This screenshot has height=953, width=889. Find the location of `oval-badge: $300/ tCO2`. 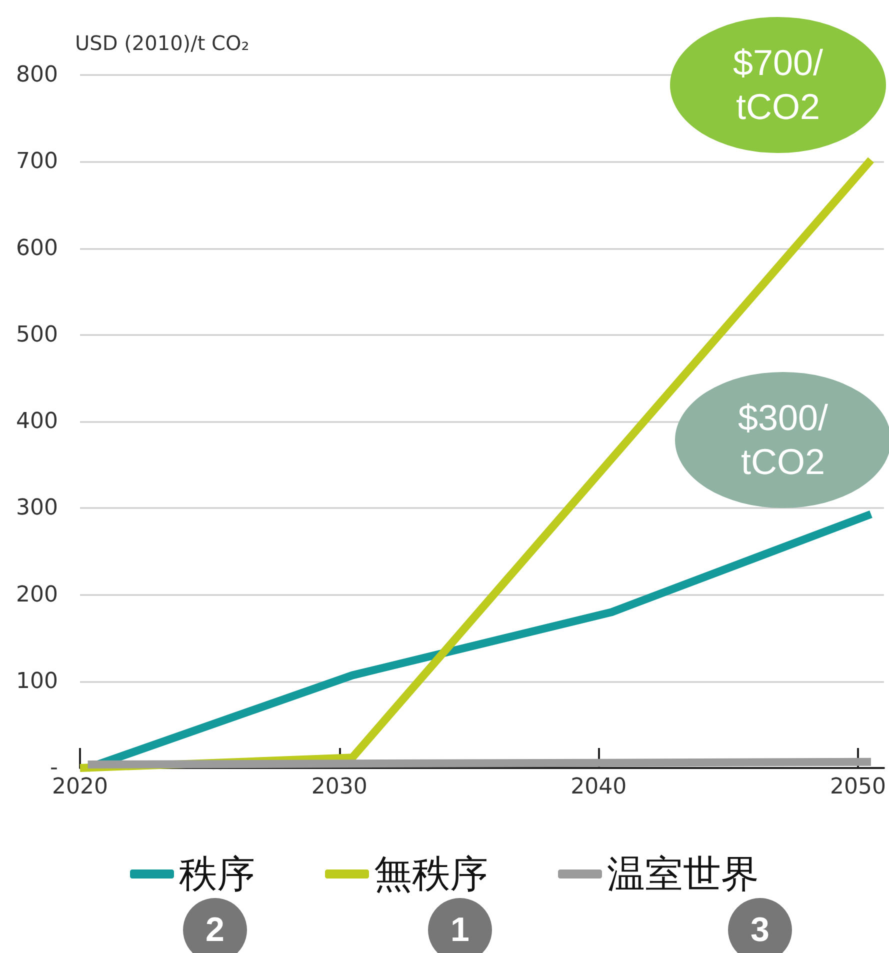

oval-badge: $300/ tCO2 is located at coordinates (782, 440).